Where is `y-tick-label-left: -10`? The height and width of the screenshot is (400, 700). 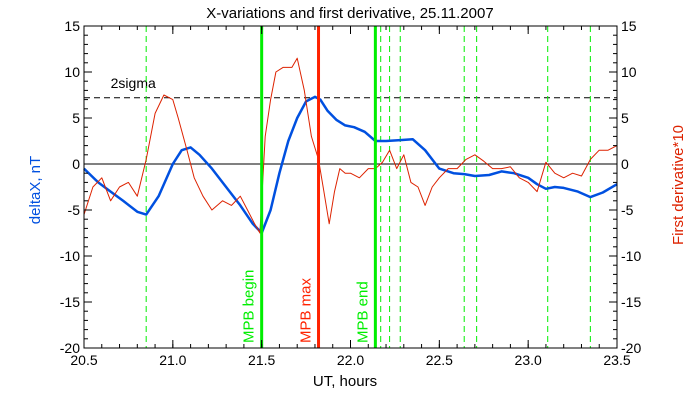 y-tick-label-left: -10 is located at coordinates (70, 256).